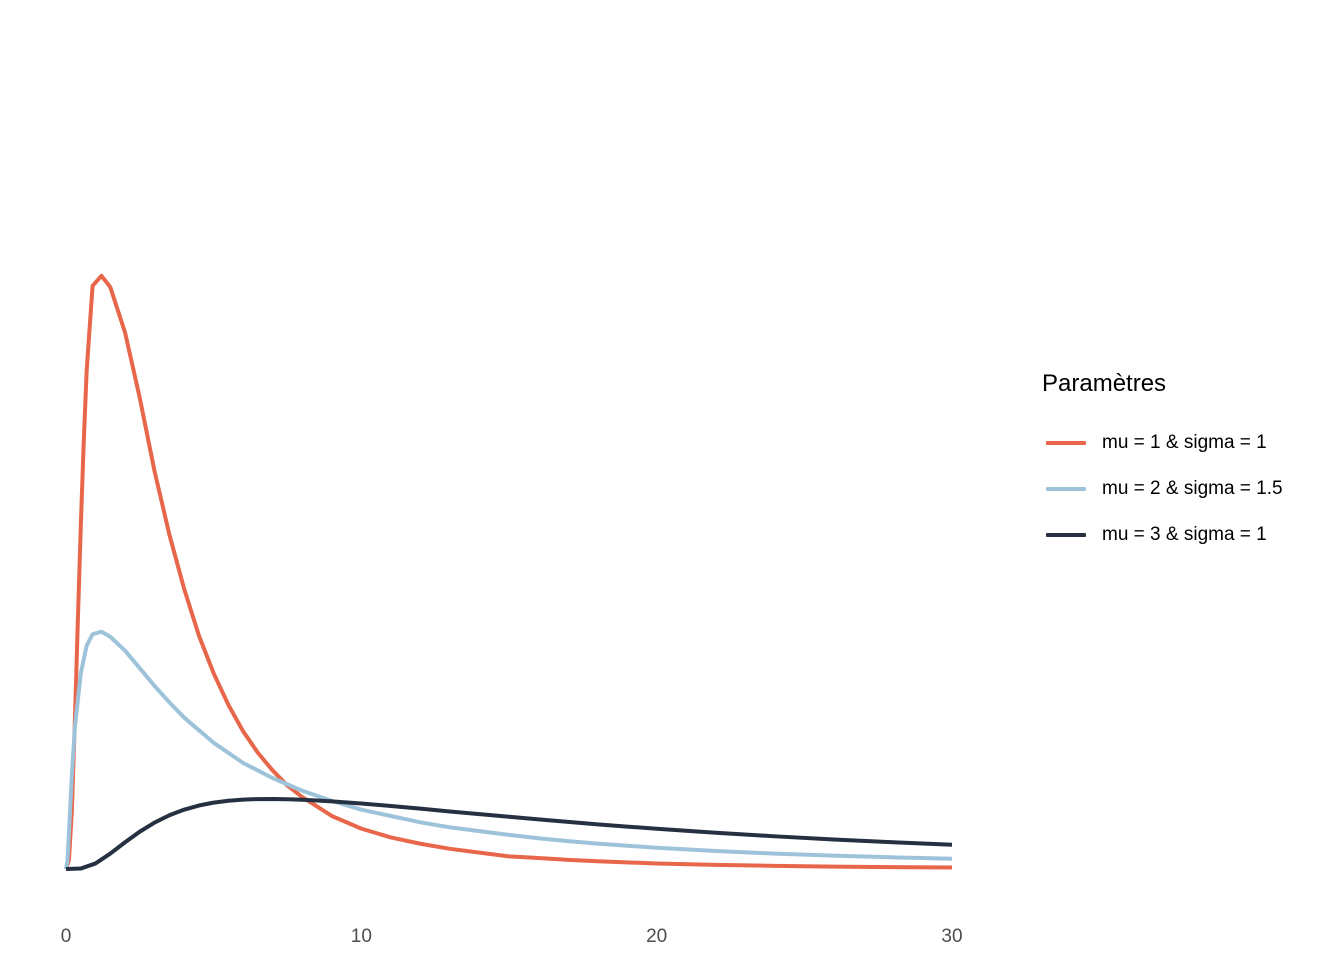 The height and width of the screenshot is (960, 1344). Describe the element at coordinates (951, 936) in the screenshot. I see `x-tick-label: 30` at that location.